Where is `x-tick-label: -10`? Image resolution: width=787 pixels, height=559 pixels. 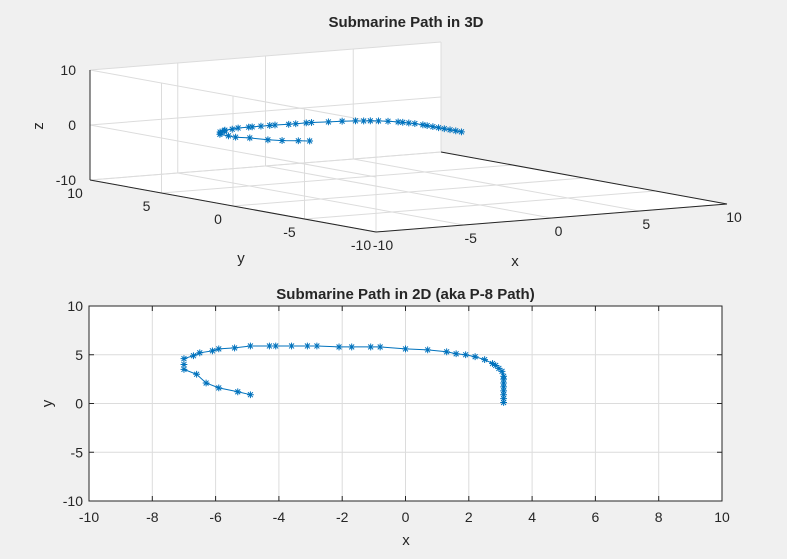
x-tick-label: -10 is located at coordinates (383, 245).